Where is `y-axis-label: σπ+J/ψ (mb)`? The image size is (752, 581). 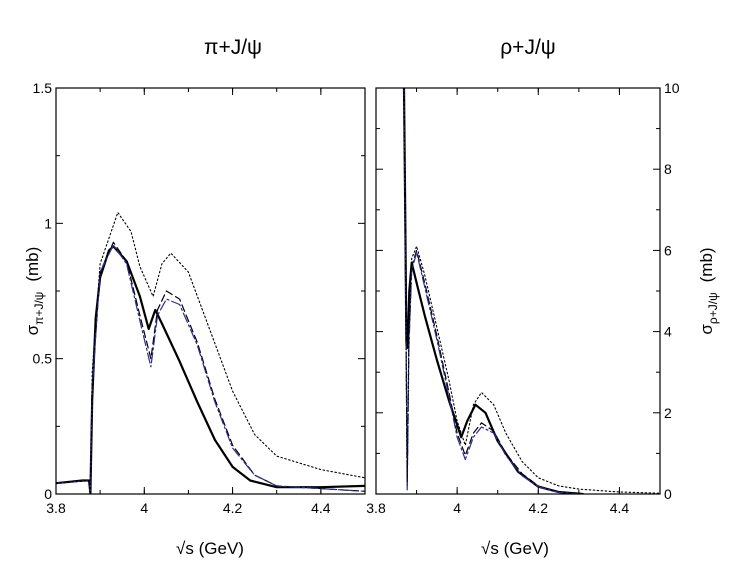
y-axis-label: σπ+J/ψ (mb) is located at coordinates (34, 291).